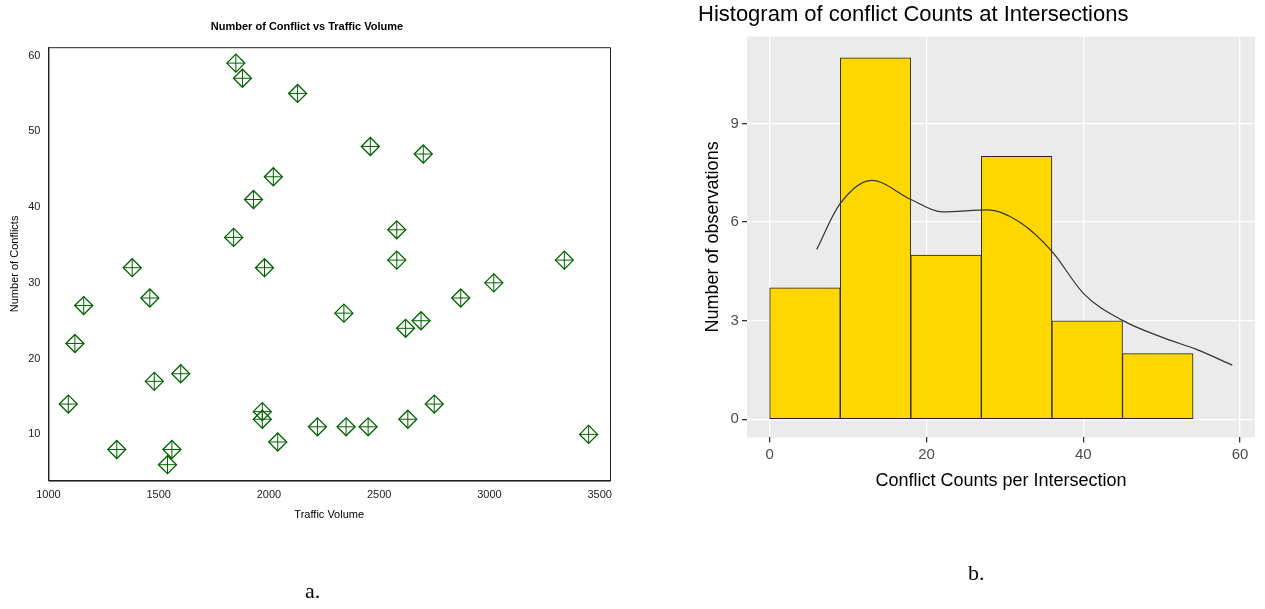 The width and height of the screenshot is (1265, 609). What do you see at coordinates (734, 122) in the screenshot?
I see `y-tick-label: 9` at bounding box center [734, 122].